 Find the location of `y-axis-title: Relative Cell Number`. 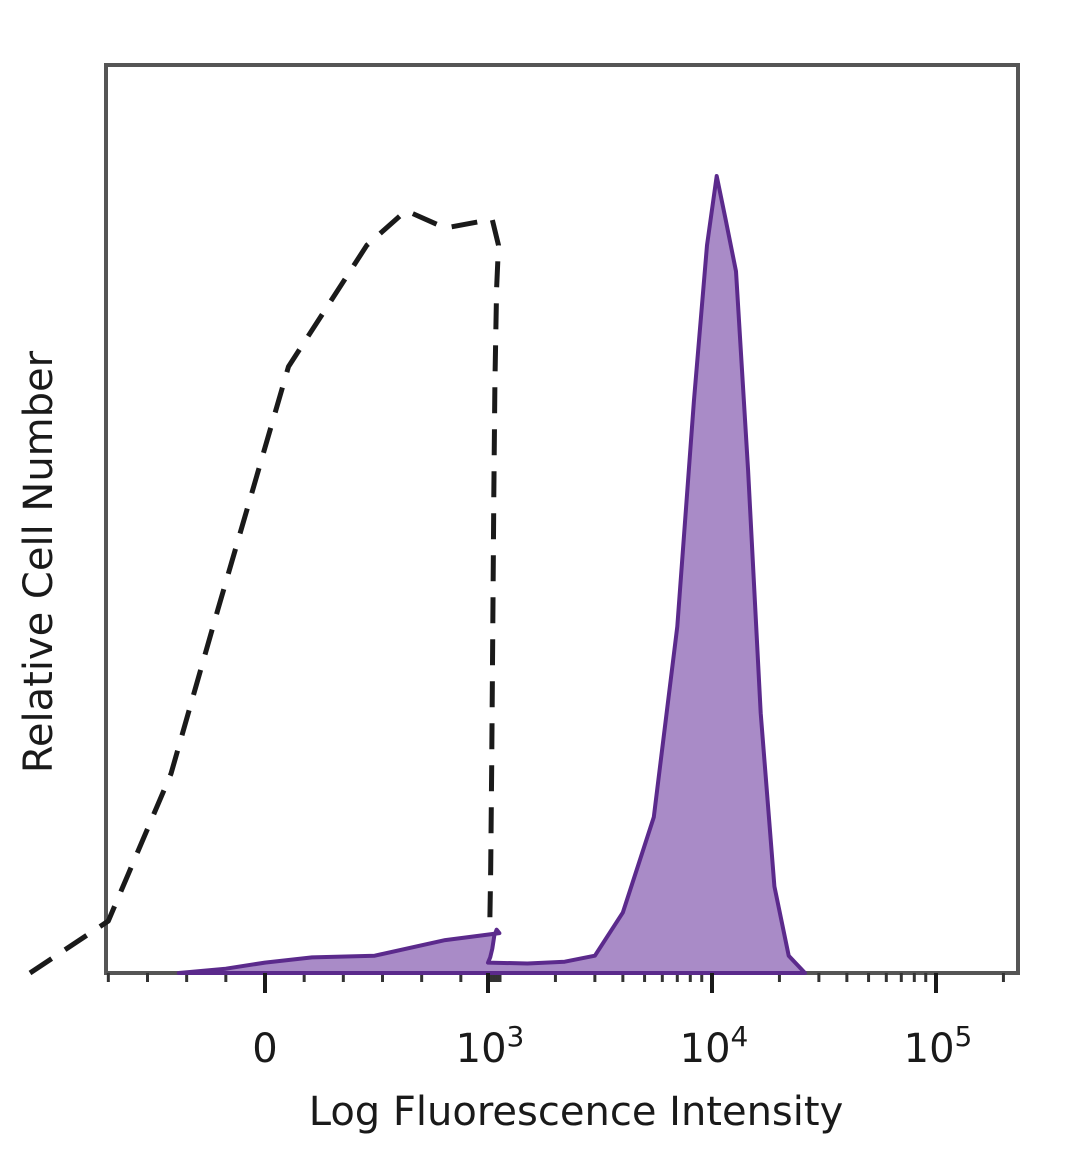

y-axis-title: Relative Cell Number is located at coordinates (39, 561).